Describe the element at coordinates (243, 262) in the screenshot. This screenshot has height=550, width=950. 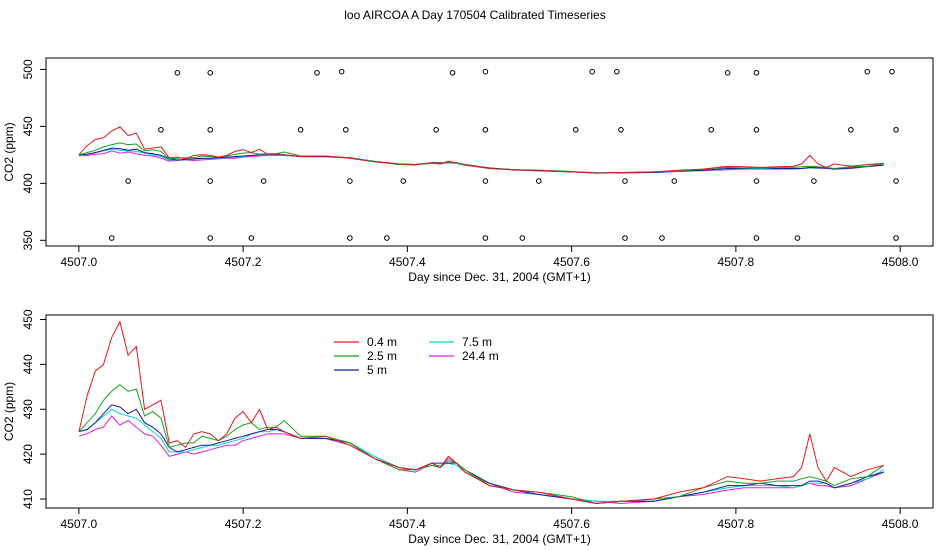
I see `top-x-tick-label: 4507.2` at that location.